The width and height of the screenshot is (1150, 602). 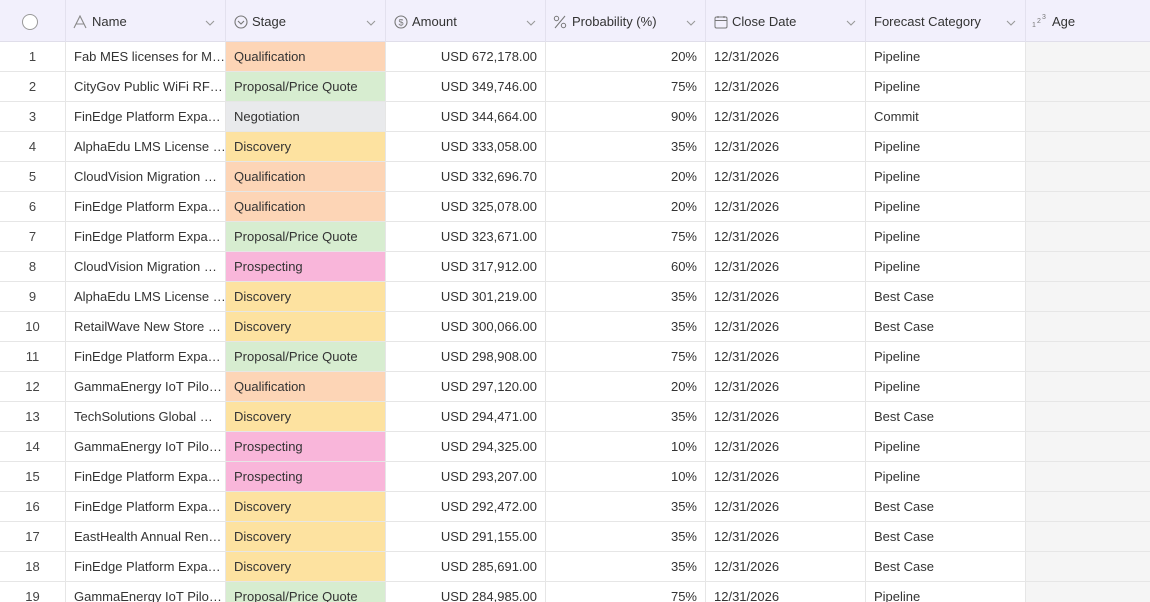 I want to click on amount-cell: USD 294,325.00, so click(x=466, y=447).